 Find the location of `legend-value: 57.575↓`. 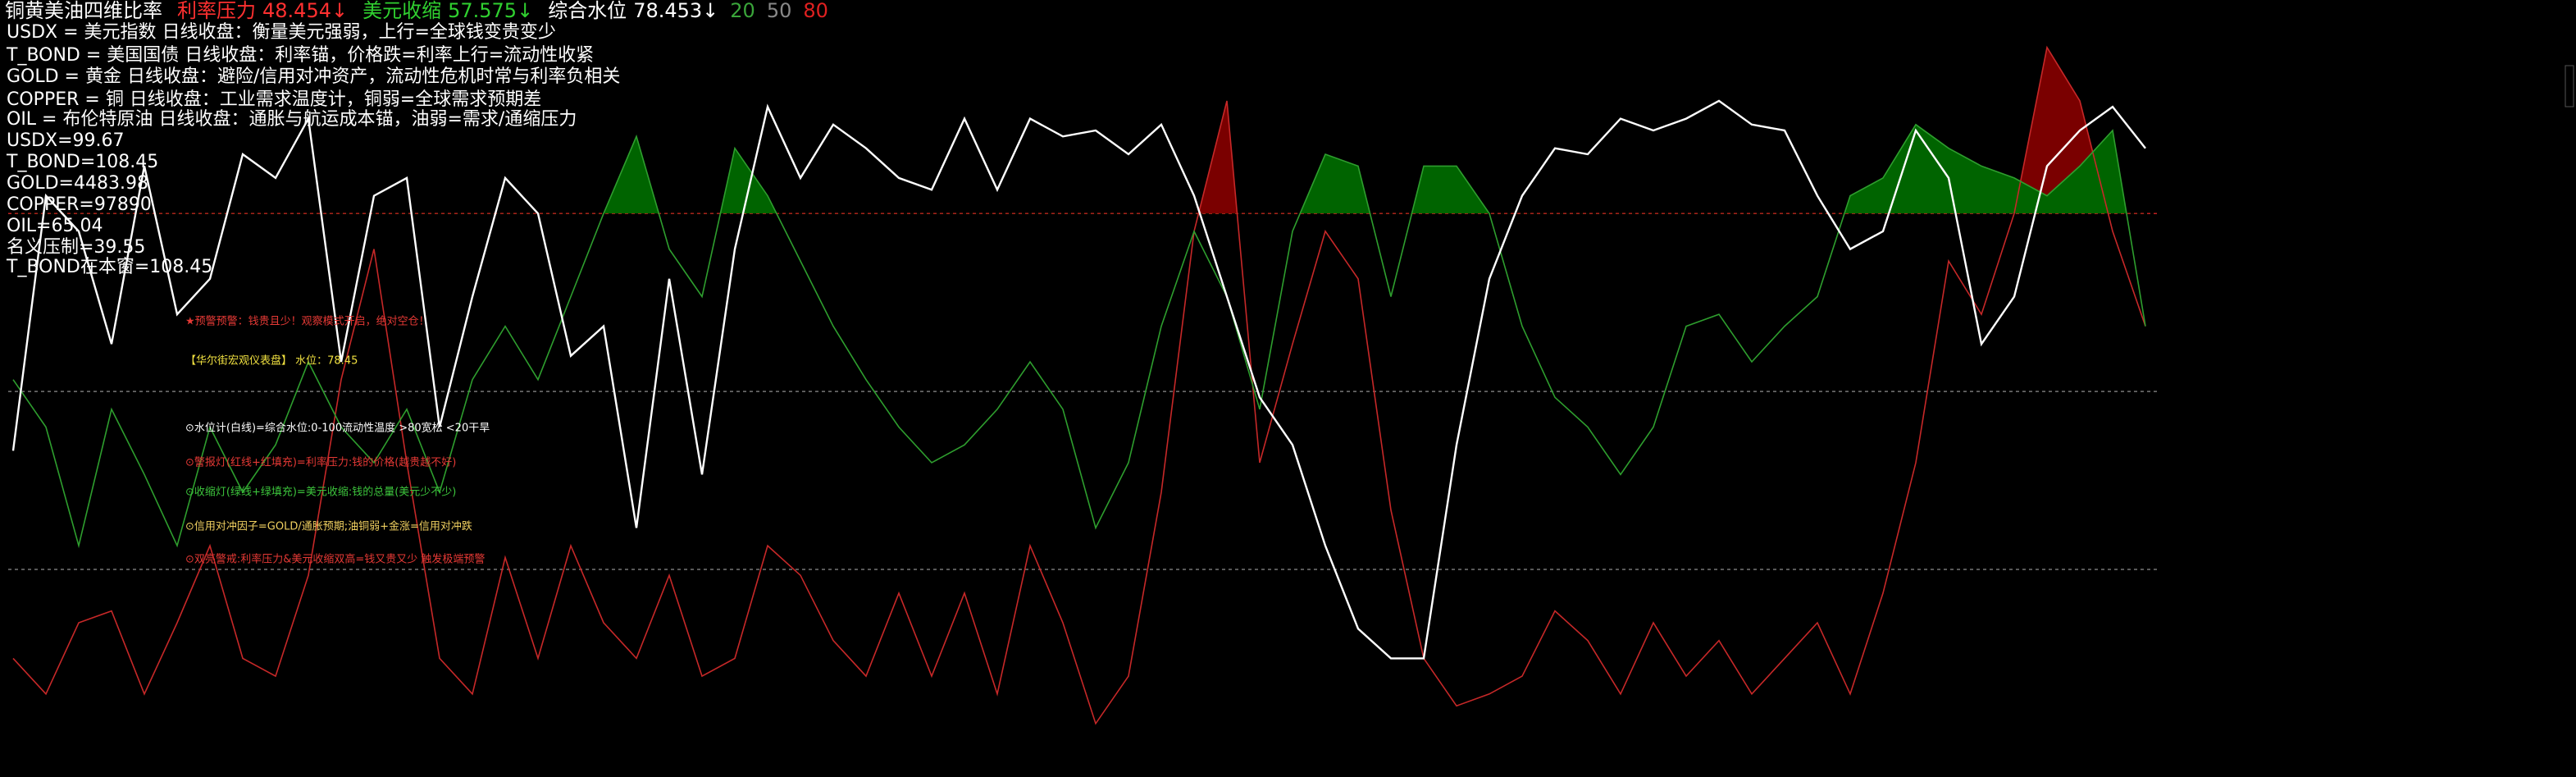

legend-value: 57.575↓ is located at coordinates (490, 11).